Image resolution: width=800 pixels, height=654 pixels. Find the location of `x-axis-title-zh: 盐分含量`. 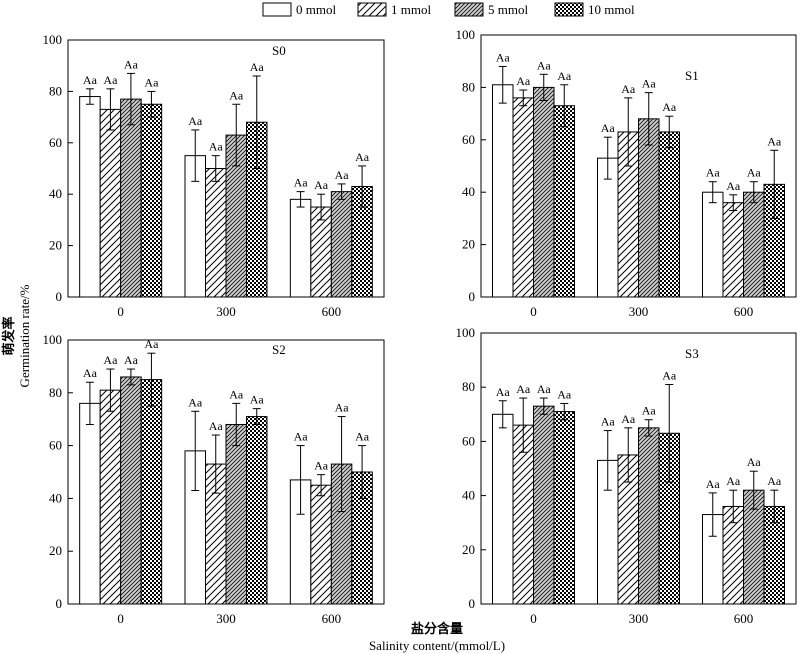

x-axis-title-zh: 盐分含量 is located at coordinates (437, 628).